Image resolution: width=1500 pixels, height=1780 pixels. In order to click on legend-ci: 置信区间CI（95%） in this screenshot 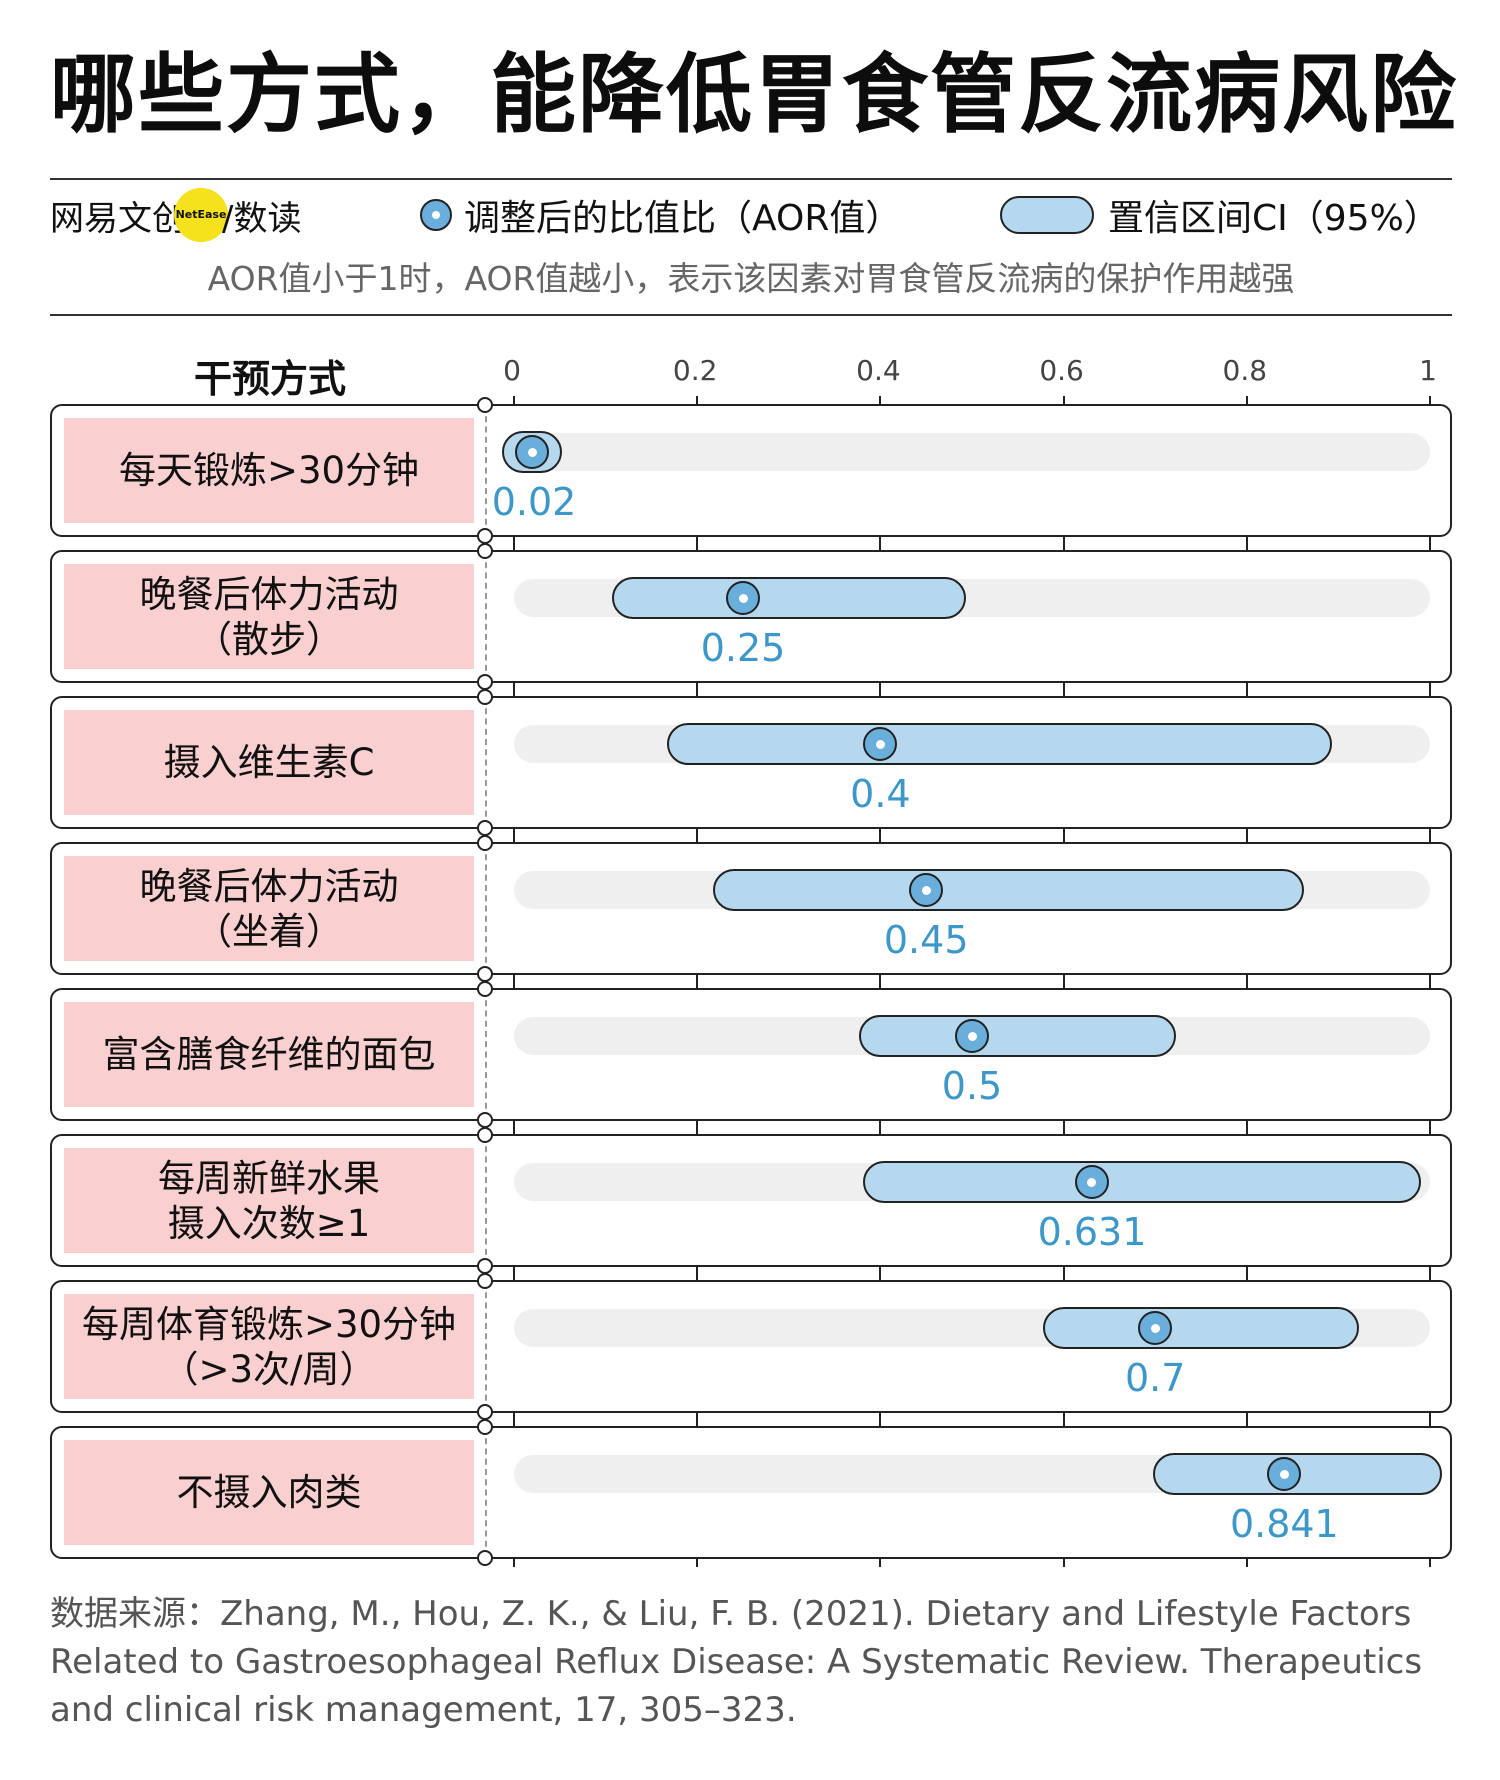, I will do `click(1220, 215)`.